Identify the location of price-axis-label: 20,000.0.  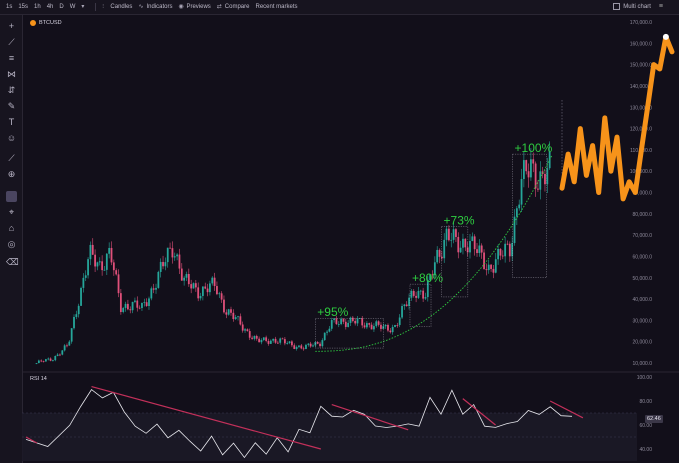
(643, 343).